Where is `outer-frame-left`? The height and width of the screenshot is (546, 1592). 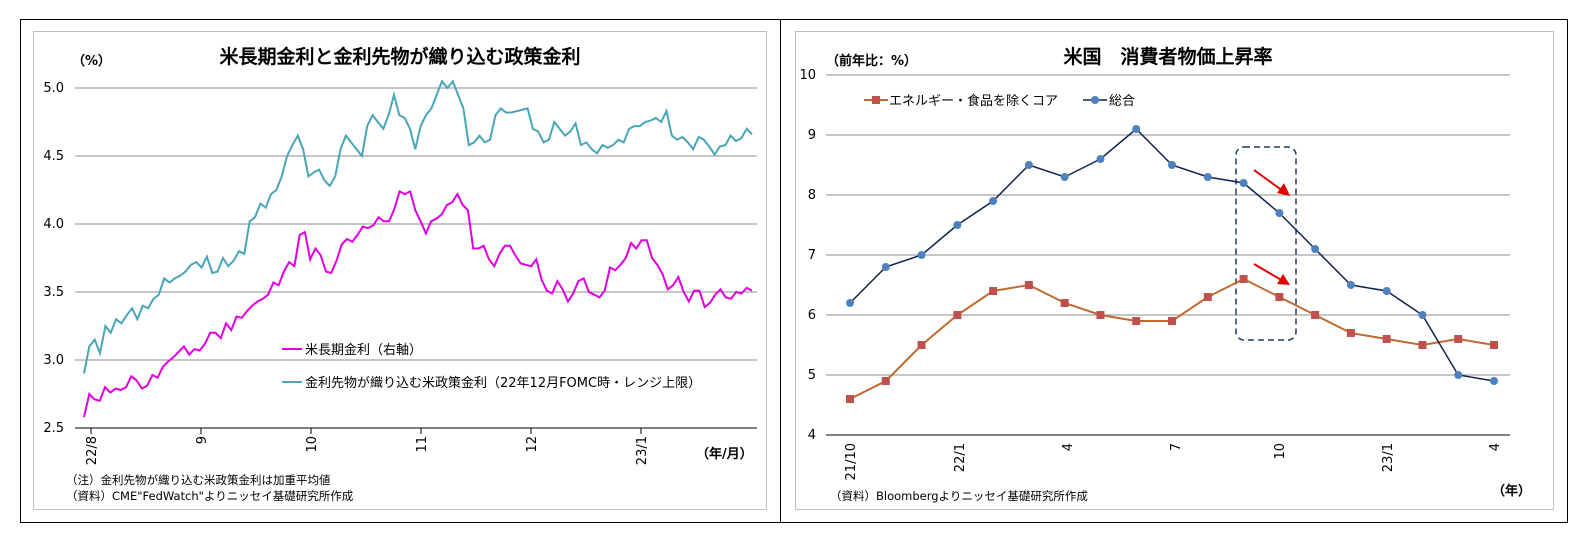 outer-frame-left is located at coordinates (20, 271).